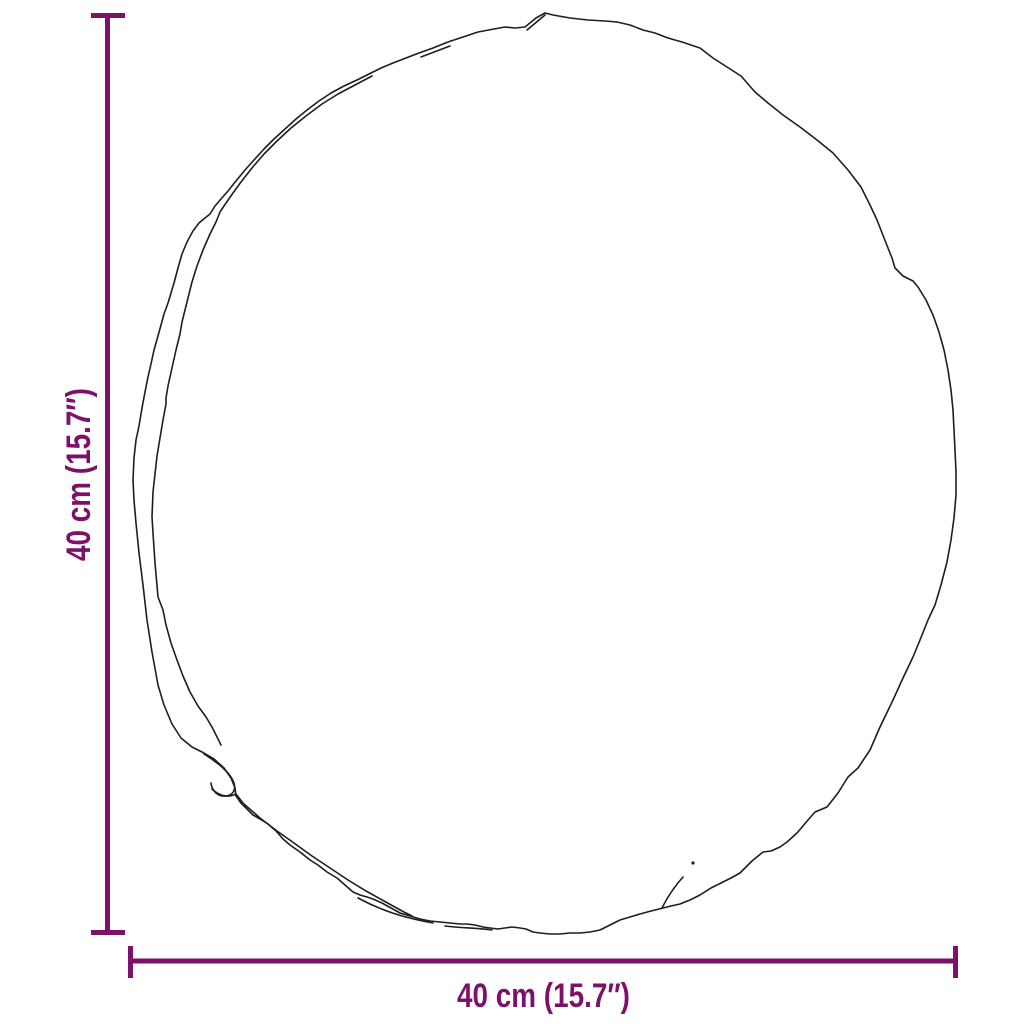 The width and height of the screenshot is (1024, 1024). I want to click on cushion-seam-line-upper, so click(262, 410).